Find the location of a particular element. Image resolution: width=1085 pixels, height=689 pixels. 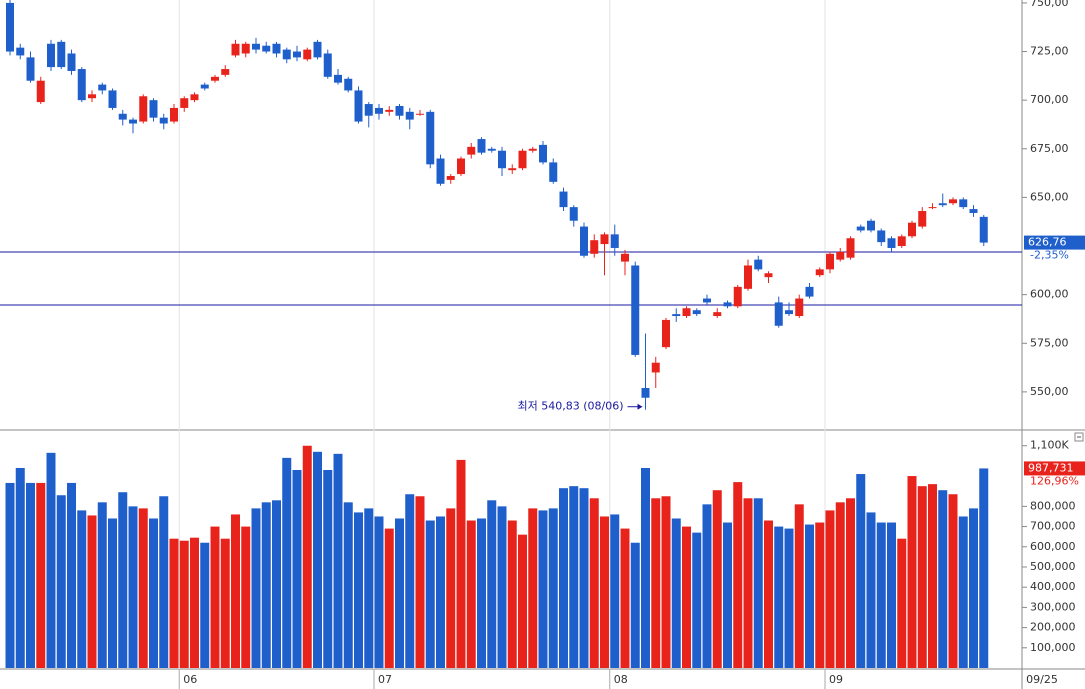

y-tick-label: 1,100K is located at coordinates (1049, 445).